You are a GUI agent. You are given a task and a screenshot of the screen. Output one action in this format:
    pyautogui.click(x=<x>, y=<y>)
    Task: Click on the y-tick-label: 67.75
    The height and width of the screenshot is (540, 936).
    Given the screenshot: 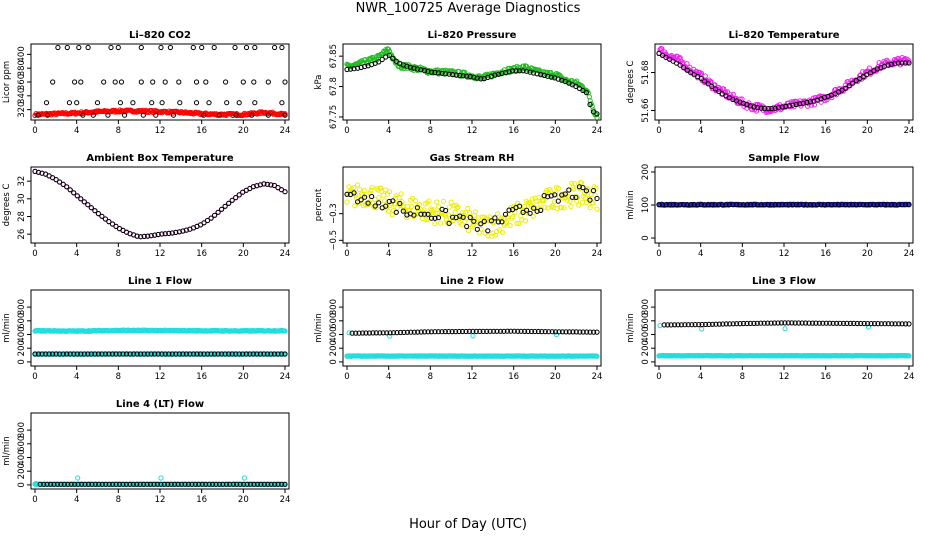 What is the action you would take?
    pyautogui.click(x=334, y=117)
    